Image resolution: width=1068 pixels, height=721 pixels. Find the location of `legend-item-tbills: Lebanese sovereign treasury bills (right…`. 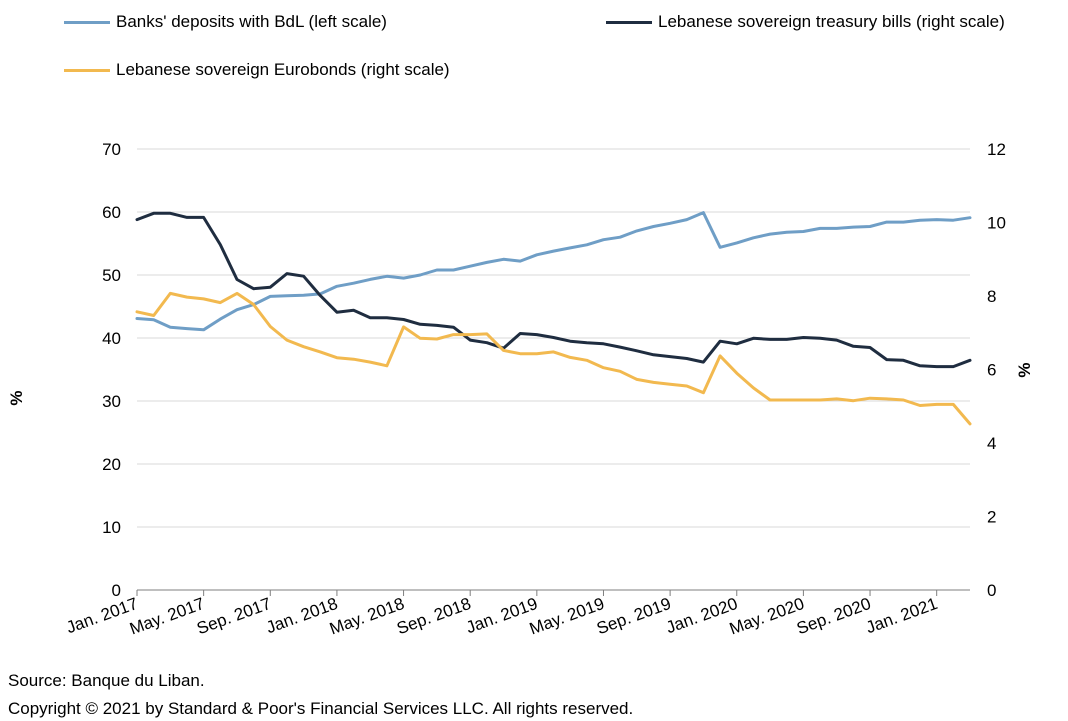

legend-item-tbills: Lebanese sovereign treasury bills (right… is located at coordinates (805, 22).